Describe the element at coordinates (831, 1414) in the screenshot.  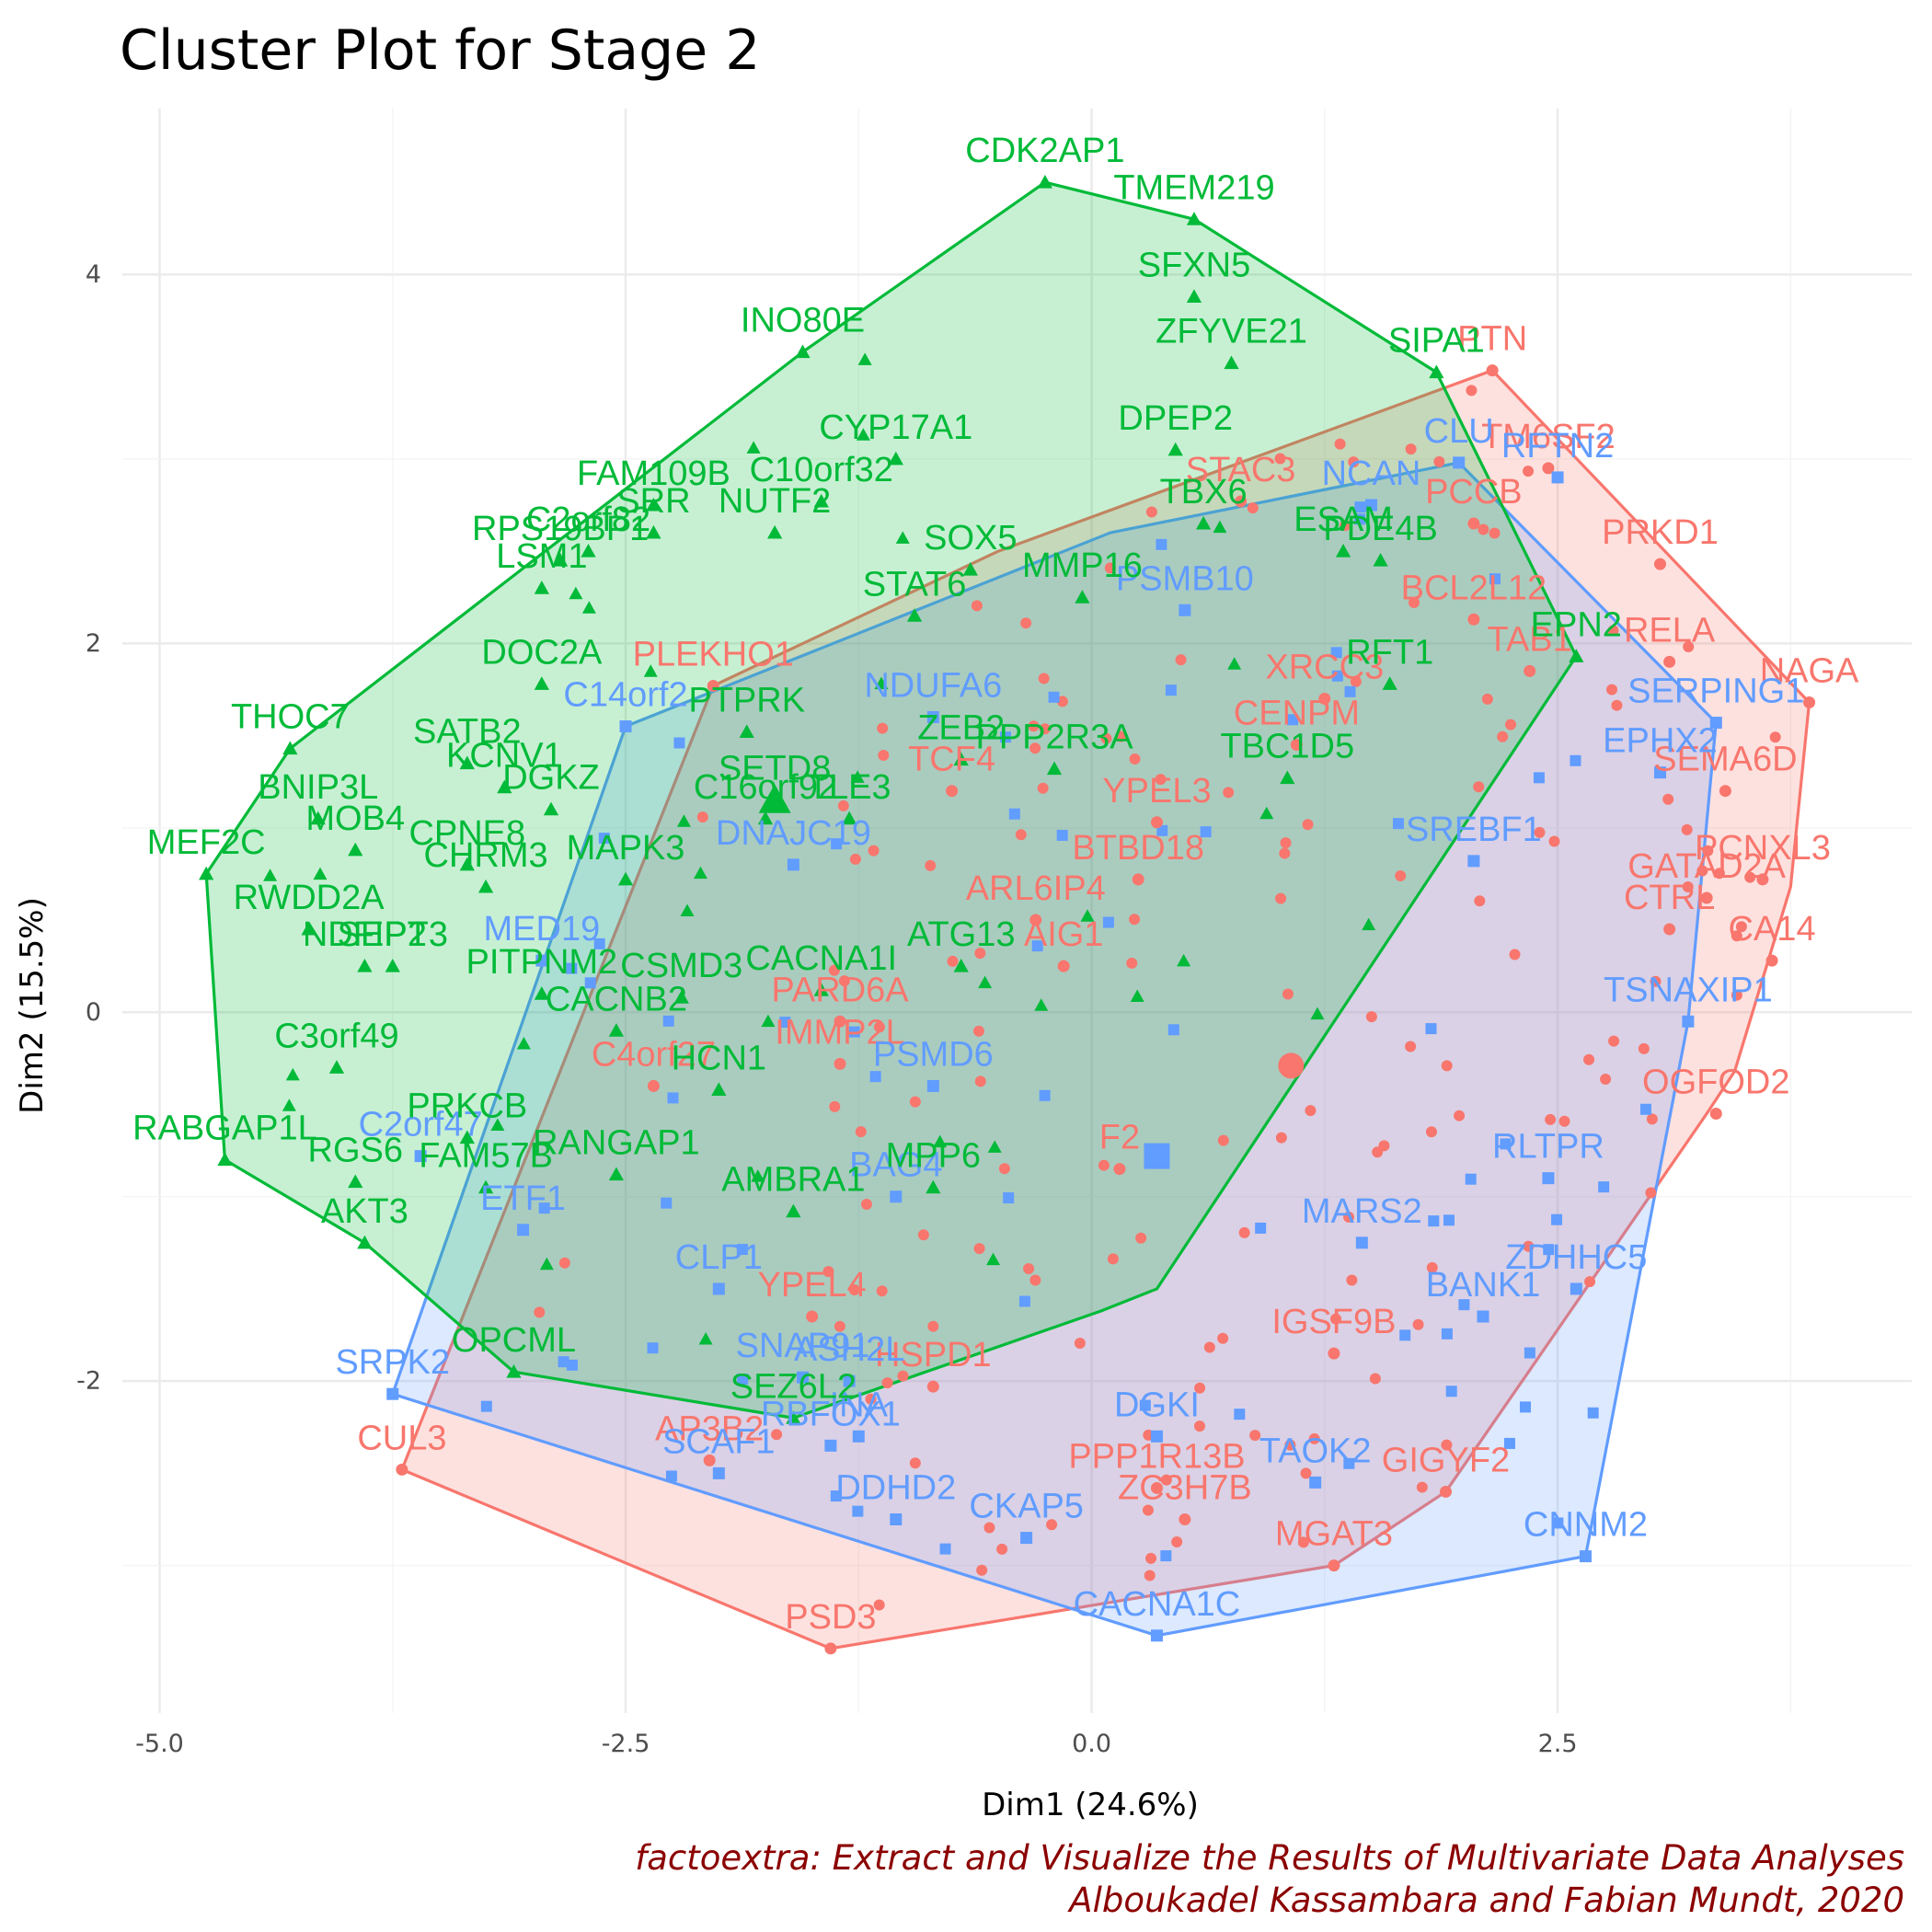
I see `point-label: RBFOX1` at that location.